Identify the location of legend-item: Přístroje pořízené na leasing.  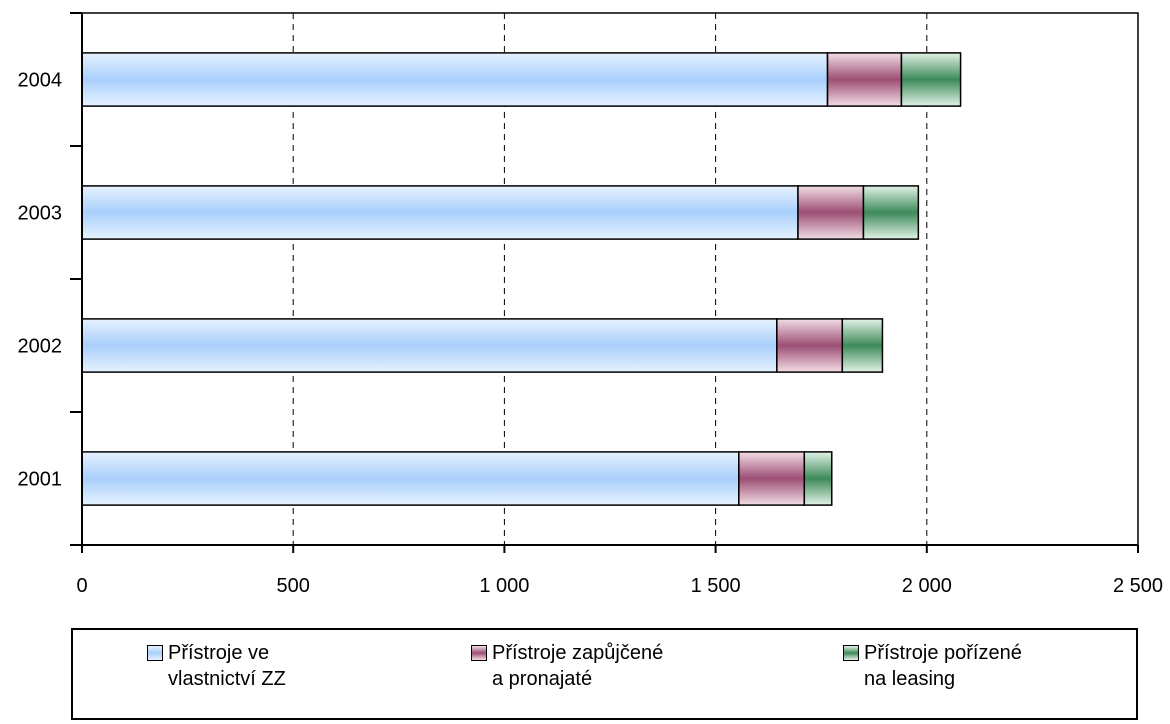
(932, 666).